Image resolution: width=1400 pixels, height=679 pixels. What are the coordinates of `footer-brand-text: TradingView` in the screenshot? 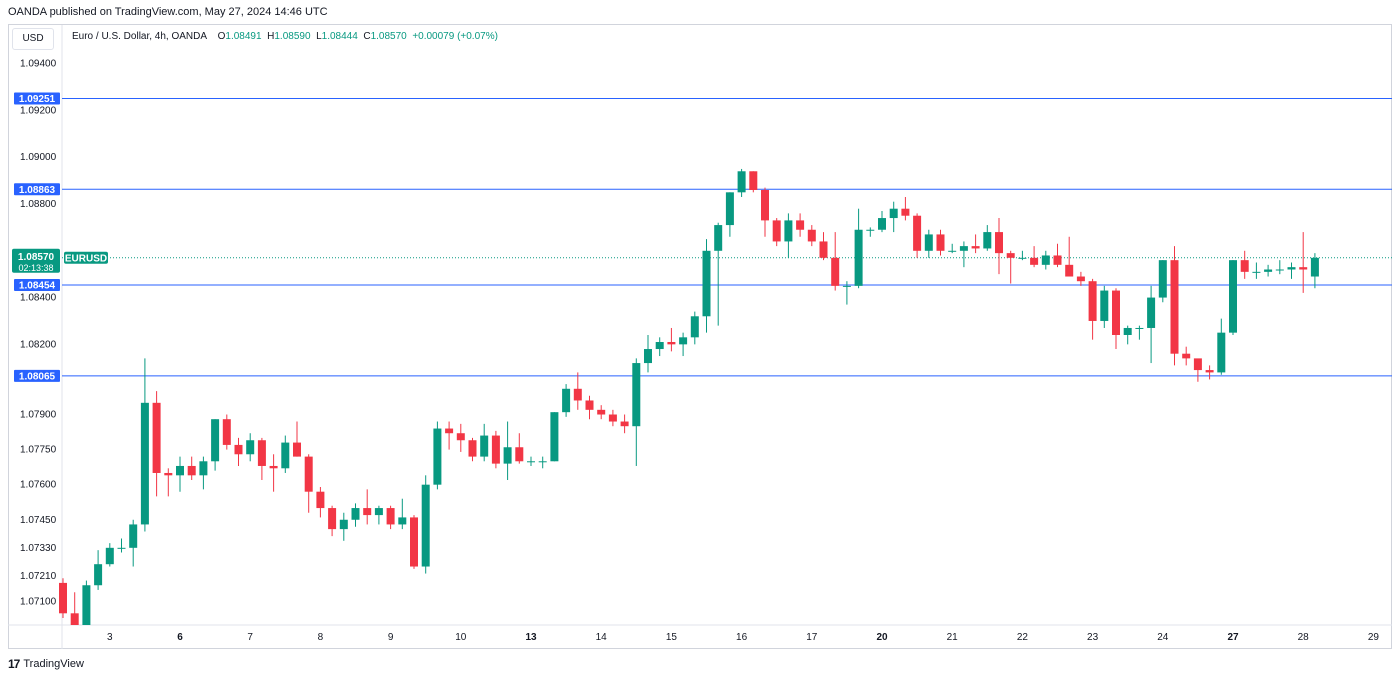 It's located at (53, 664).